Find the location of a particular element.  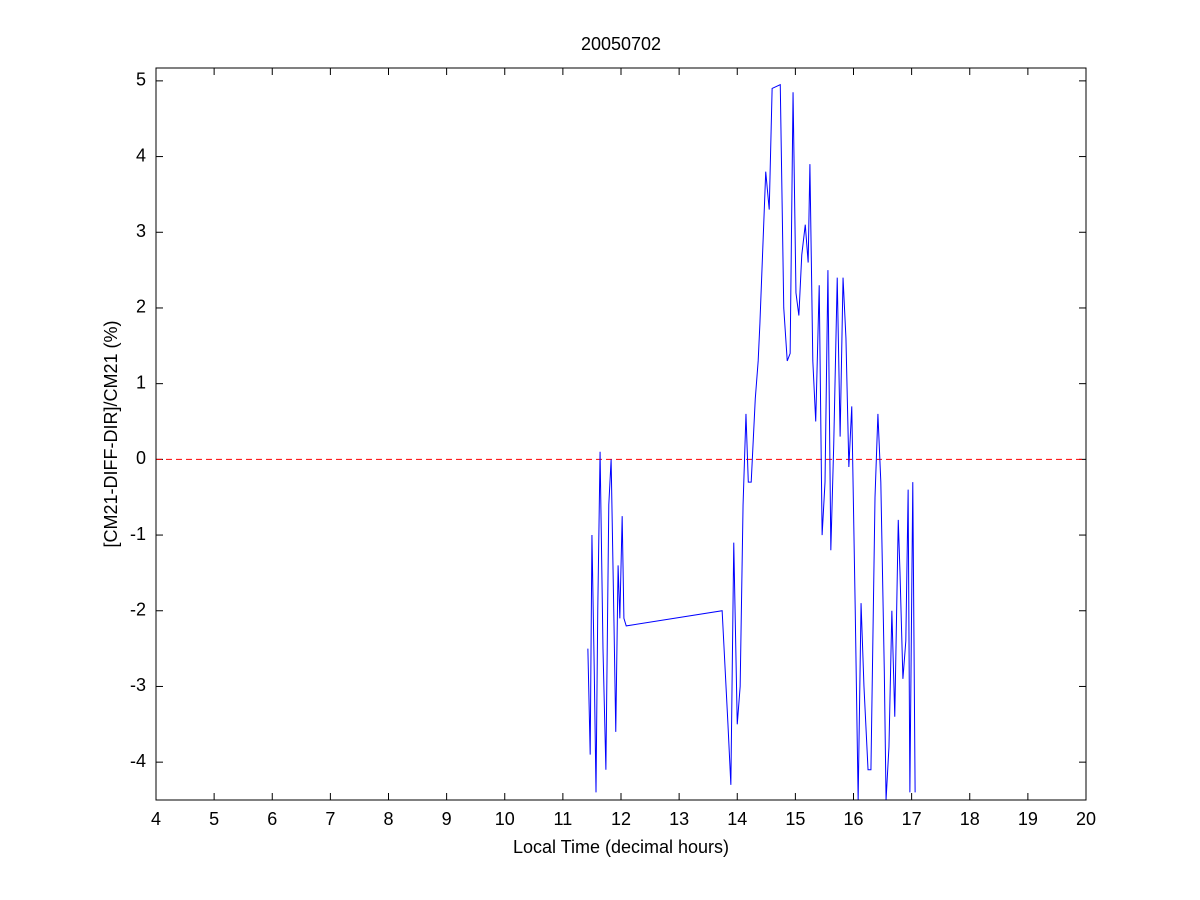

x-tick-label: 16 is located at coordinates (853, 819).